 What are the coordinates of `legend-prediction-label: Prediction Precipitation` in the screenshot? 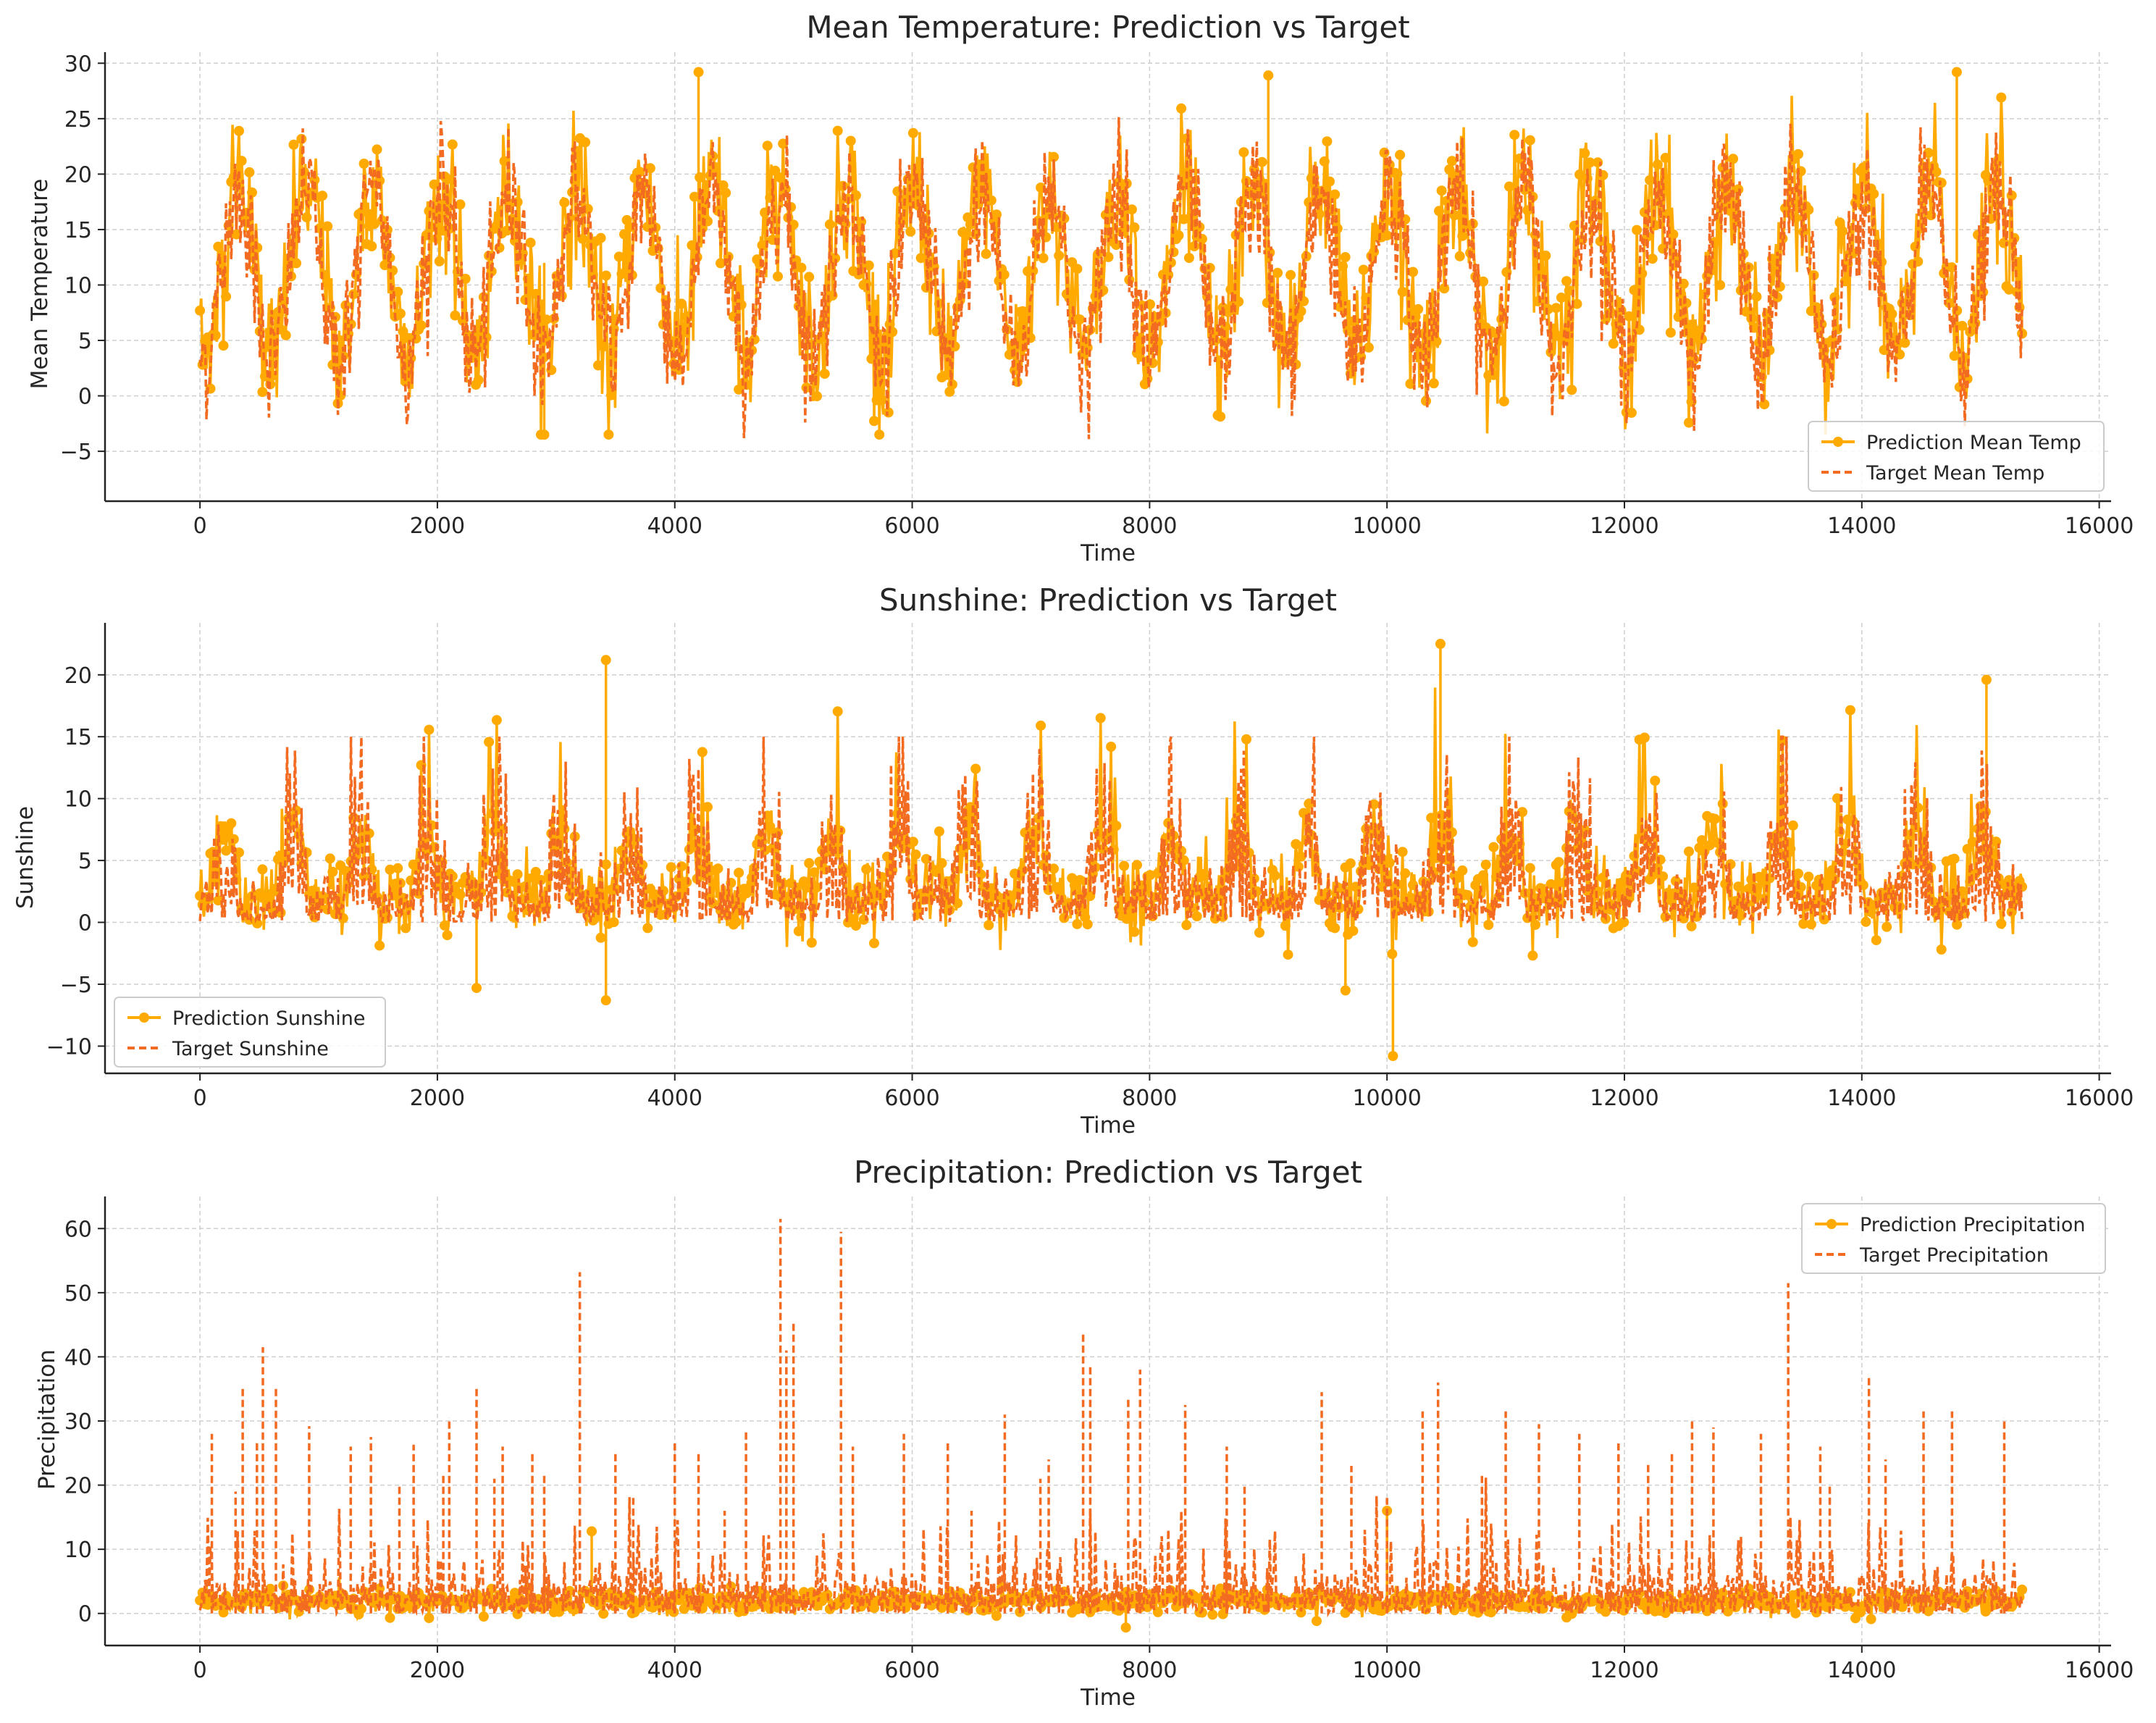 It's located at (1972, 1225).